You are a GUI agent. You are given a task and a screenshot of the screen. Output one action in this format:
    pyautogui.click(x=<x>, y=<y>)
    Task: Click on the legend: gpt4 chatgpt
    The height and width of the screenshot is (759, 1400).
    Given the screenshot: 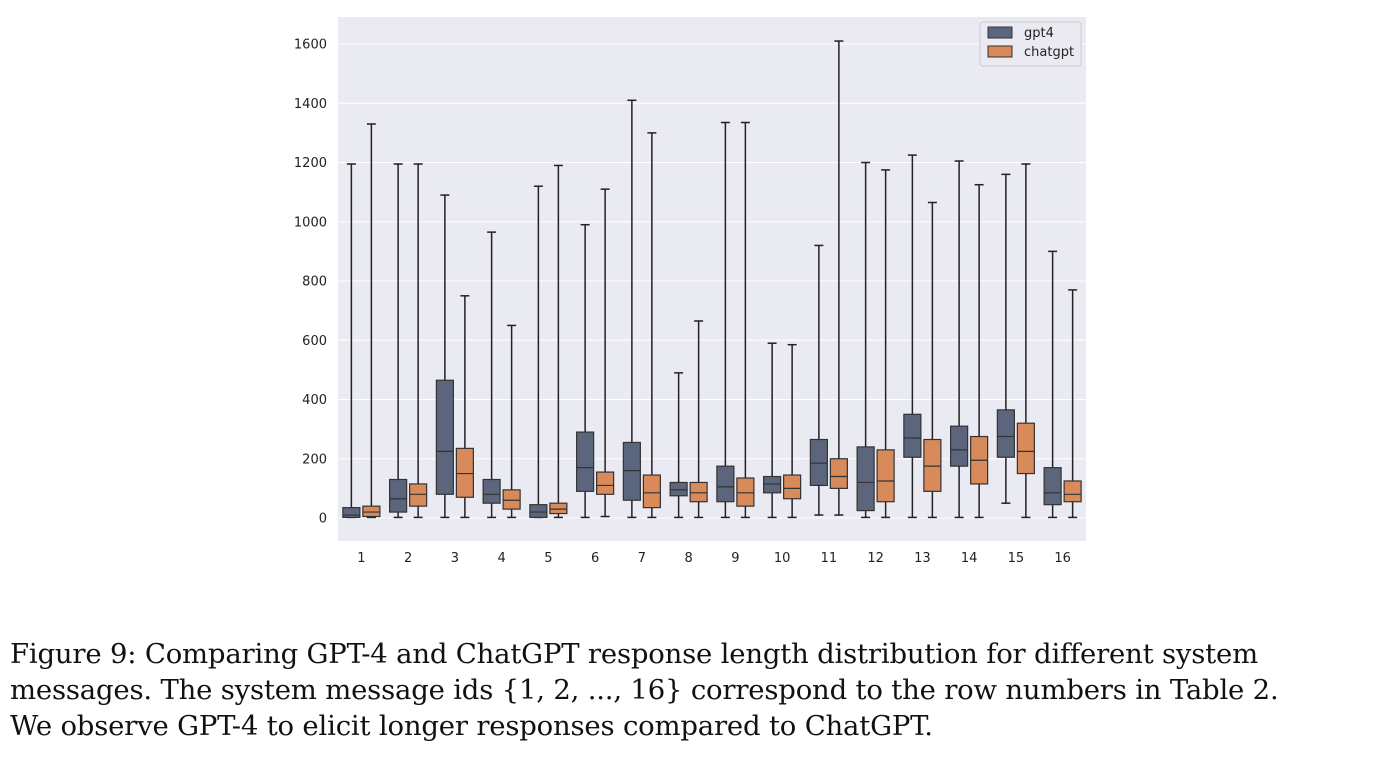 What is the action you would take?
    pyautogui.click(x=1030, y=44)
    